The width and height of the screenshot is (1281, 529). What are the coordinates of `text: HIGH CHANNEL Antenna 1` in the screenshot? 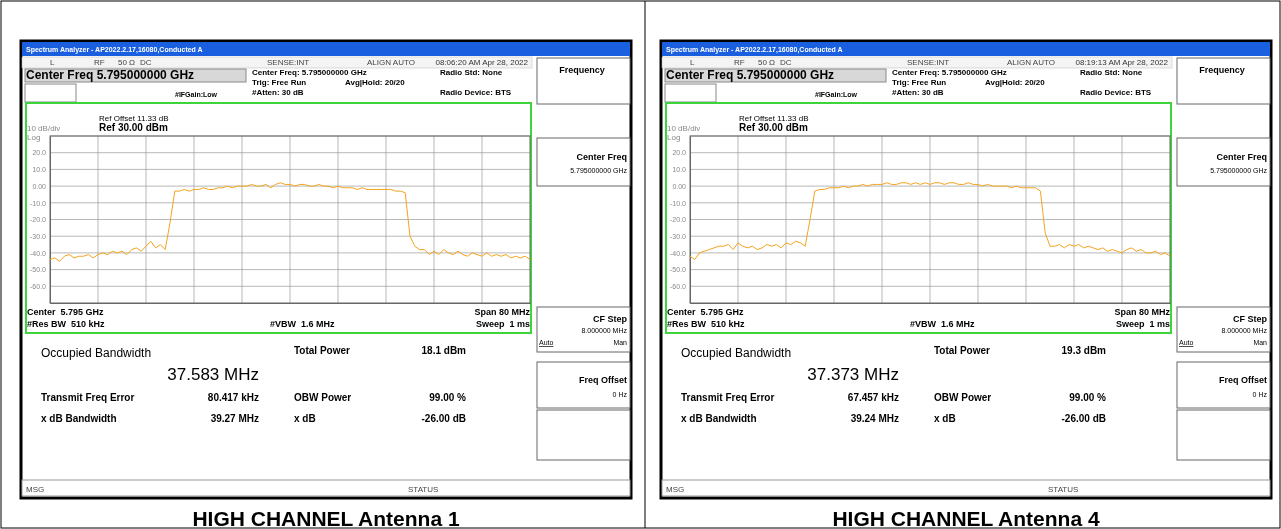 It's located at (326, 518).